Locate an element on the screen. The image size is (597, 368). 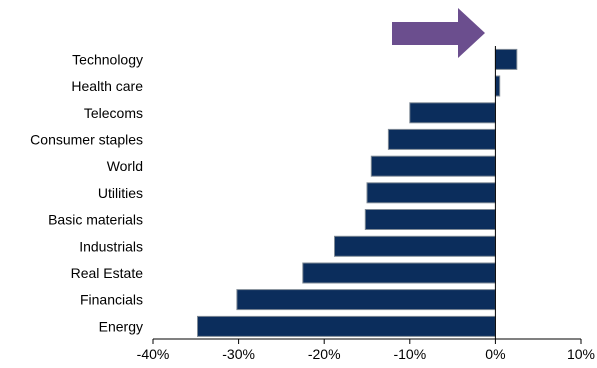
x-tick-label: 10% is located at coordinates (581, 354).